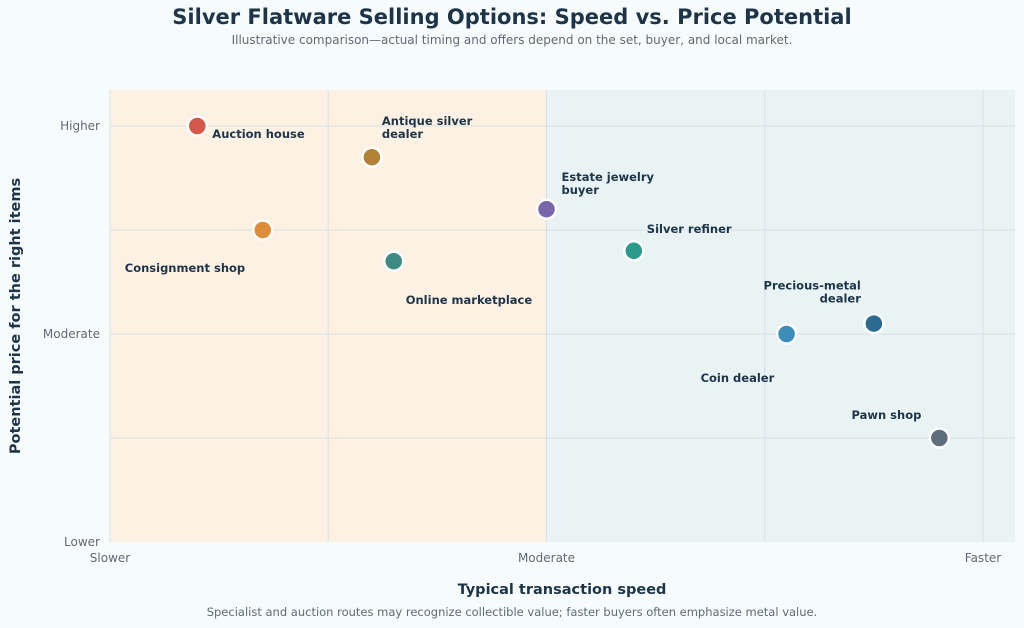 This screenshot has height=628, width=1024. Describe the element at coordinates (886, 415) in the screenshot. I see `label-pawn-shop: Pawn shop` at that location.